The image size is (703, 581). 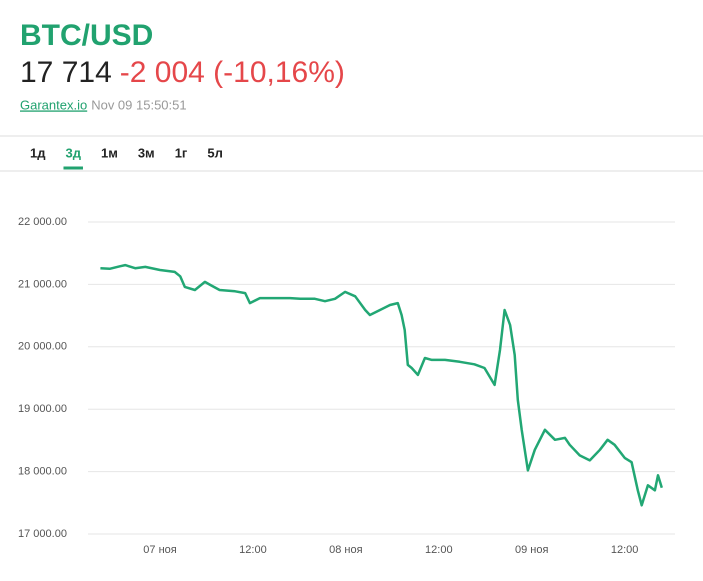 What do you see at coordinates (138, 104) in the screenshot?
I see `timestamp: Nov 09 15:50:51` at bounding box center [138, 104].